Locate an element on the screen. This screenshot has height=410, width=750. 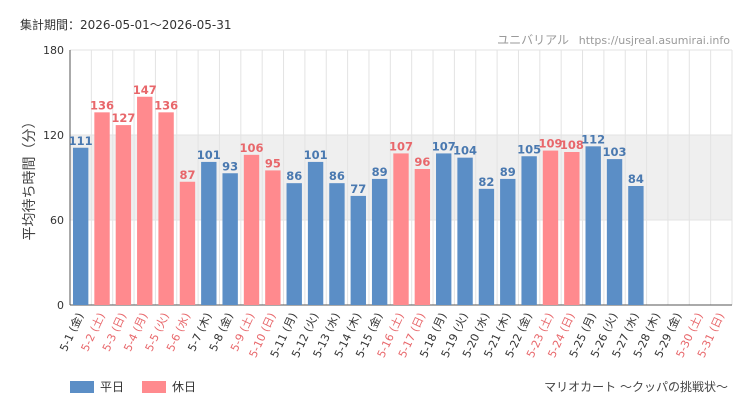
bar-value-label: 104 is located at coordinates (465, 151).